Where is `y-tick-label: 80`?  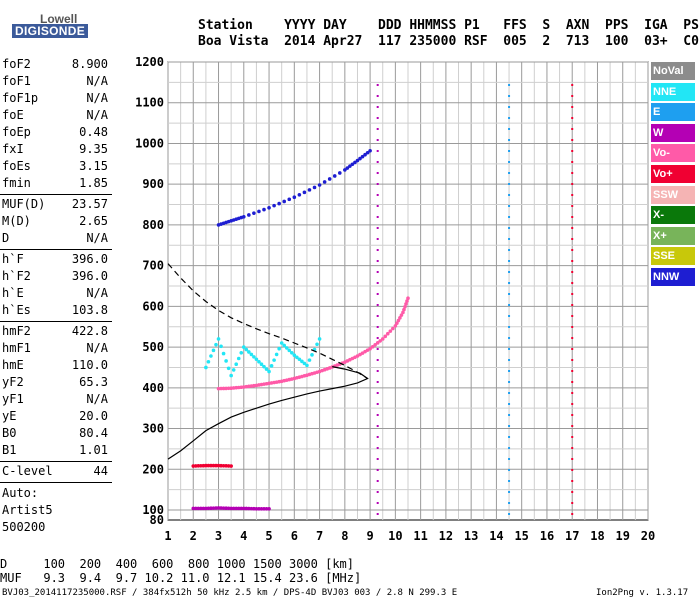 y-tick-label: 80 is located at coordinates (157, 520).